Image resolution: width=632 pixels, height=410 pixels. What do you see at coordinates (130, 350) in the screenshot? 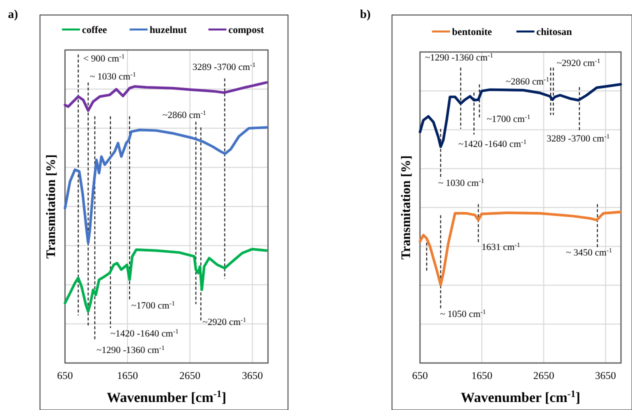
I see `annotation: ~1290 -1360 cm$^{-1}$` at bounding box center [130, 350].